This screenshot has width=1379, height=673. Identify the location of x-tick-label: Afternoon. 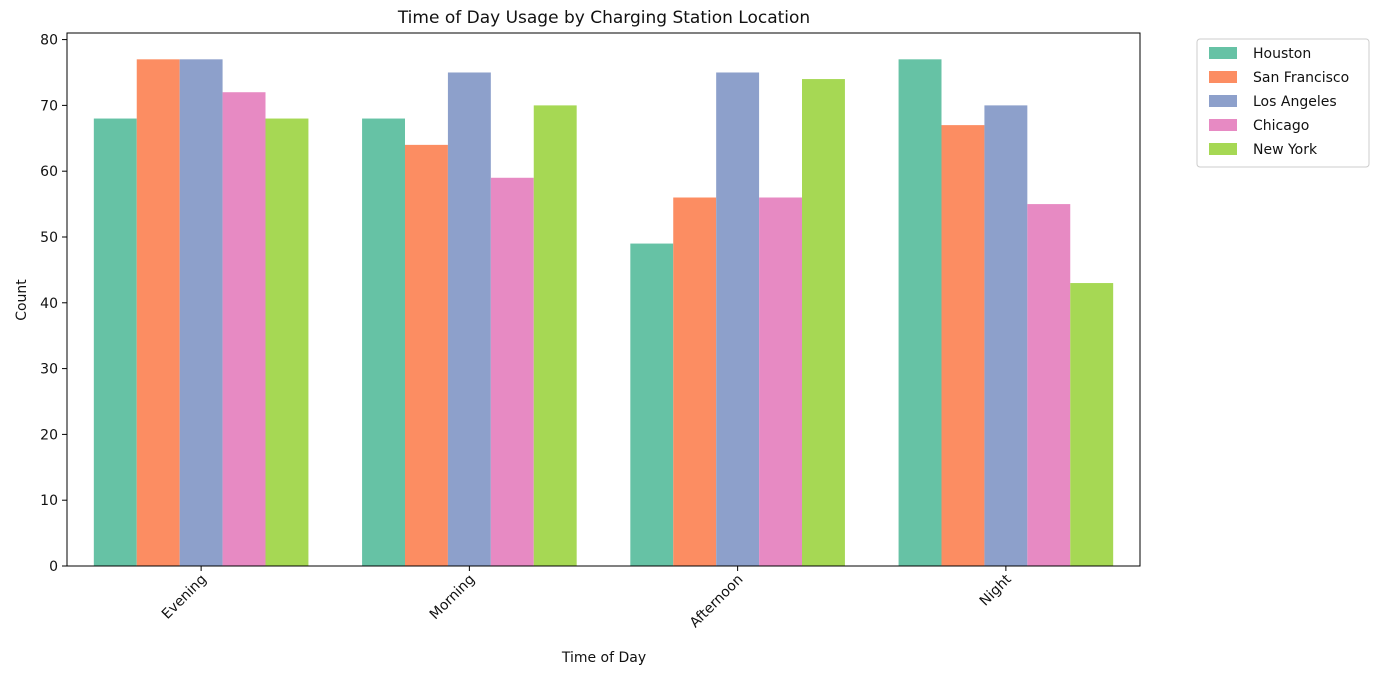
(717, 602).